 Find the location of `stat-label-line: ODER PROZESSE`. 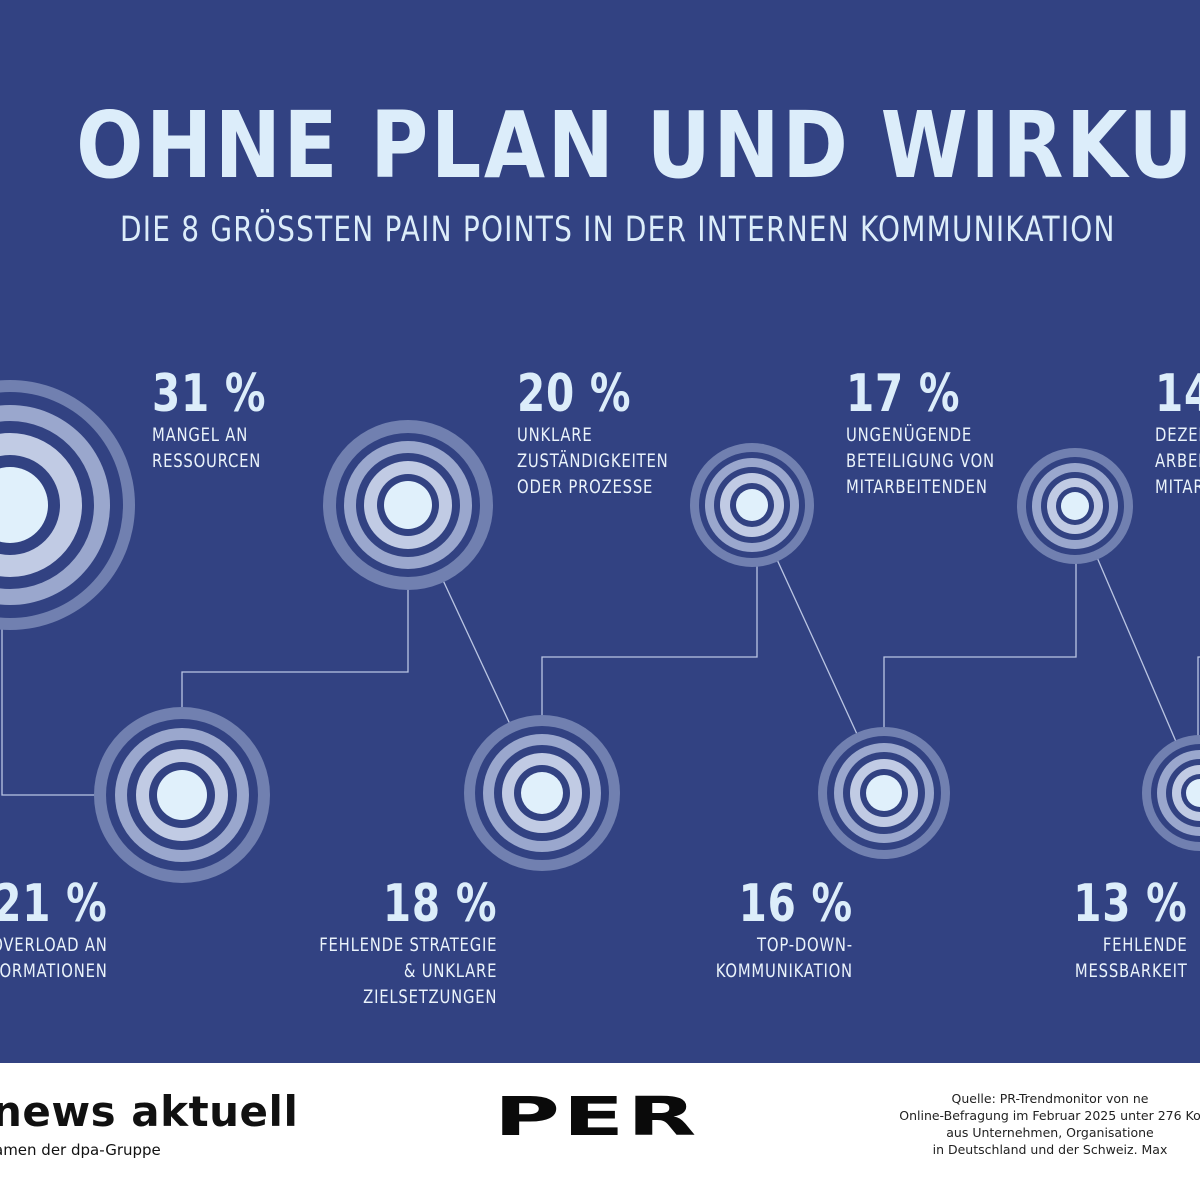

stat-label-line: ODER PROZESSE is located at coordinates (585, 487).